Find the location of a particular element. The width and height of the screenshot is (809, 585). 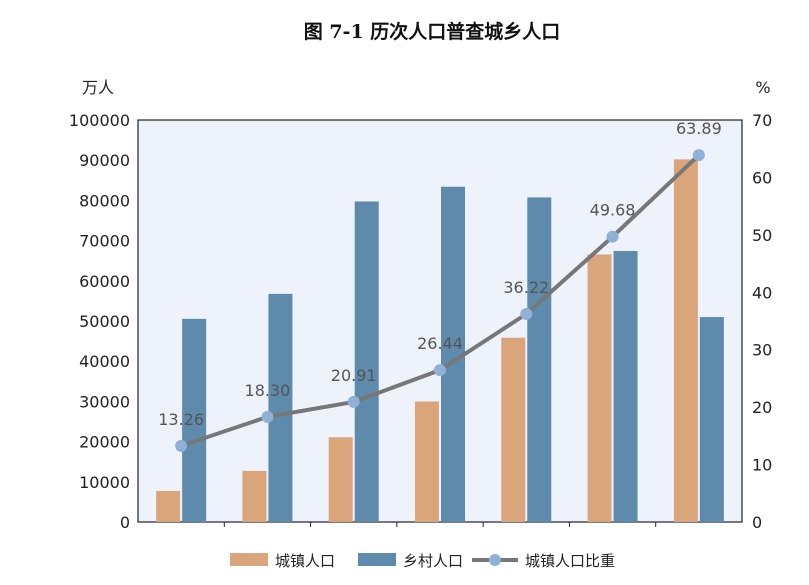

ratio-data-label: 49.68 is located at coordinates (613, 210).